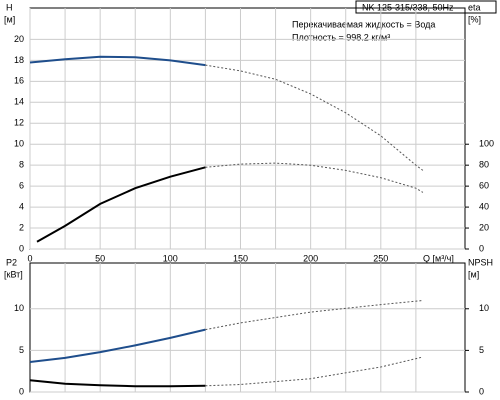 The width and height of the screenshot is (500, 400). Describe the element at coordinates (240, 258) in the screenshot. I see `x-tick-label: 150` at that location.